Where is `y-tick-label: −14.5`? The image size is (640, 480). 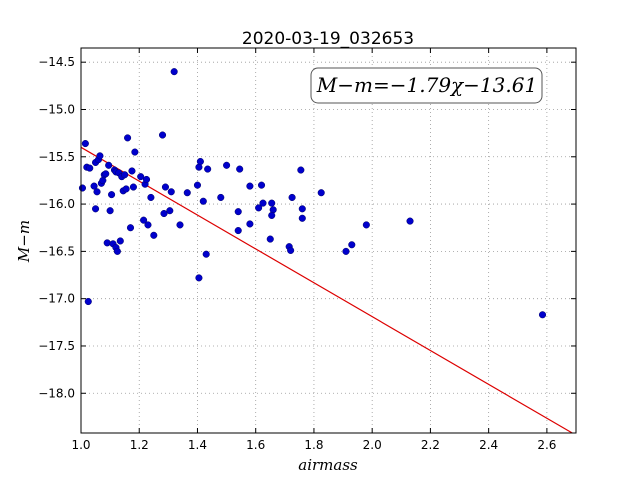
y-tick-label: −14.5 is located at coordinates (56, 62).